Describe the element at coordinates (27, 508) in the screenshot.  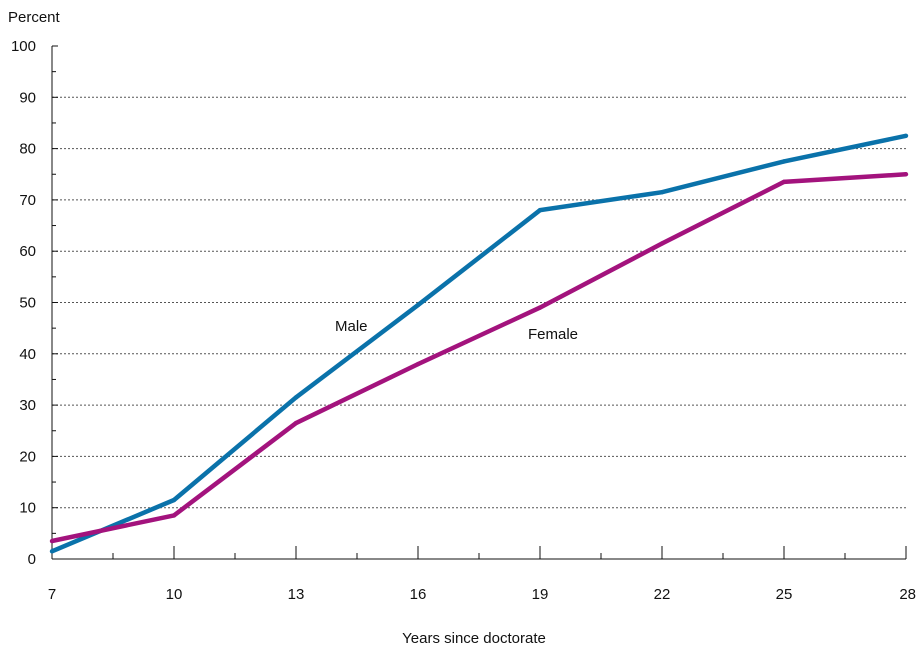
I see `y-tick-label-10: 10` at that location.